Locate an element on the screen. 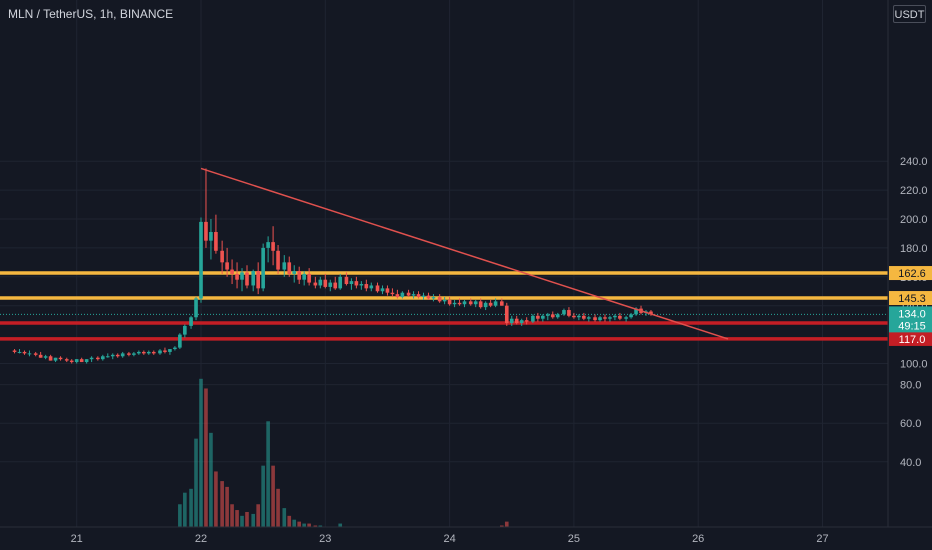  time-tick-label: 21 is located at coordinates (77, 539).